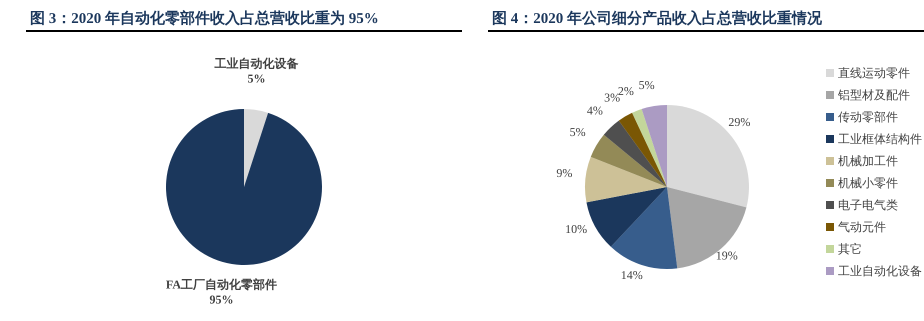 The width and height of the screenshot is (924, 321). Describe the element at coordinates (612, 97) in the screenshot. I see `data-label: 3%` at that location.